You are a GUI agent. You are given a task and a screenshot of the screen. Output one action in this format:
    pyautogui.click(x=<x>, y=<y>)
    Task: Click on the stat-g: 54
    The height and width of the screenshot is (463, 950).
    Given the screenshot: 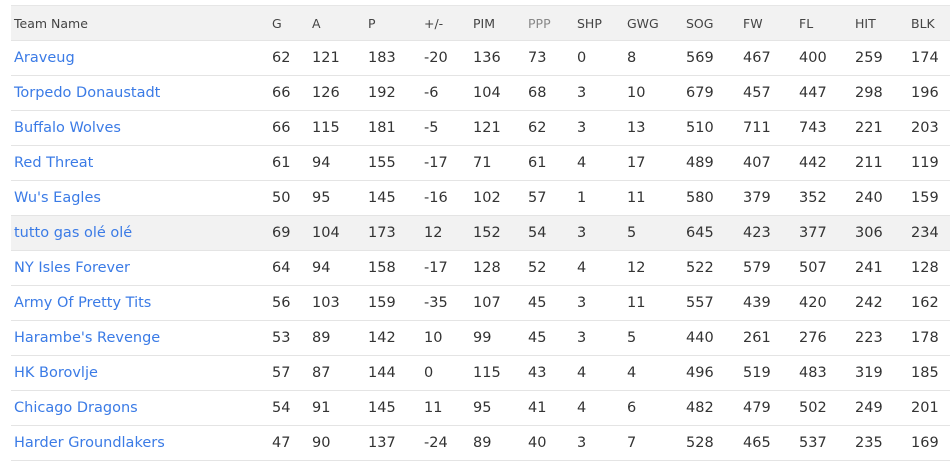 What is the action you would take?
    pyautogui.click(x=281, y=408)
    